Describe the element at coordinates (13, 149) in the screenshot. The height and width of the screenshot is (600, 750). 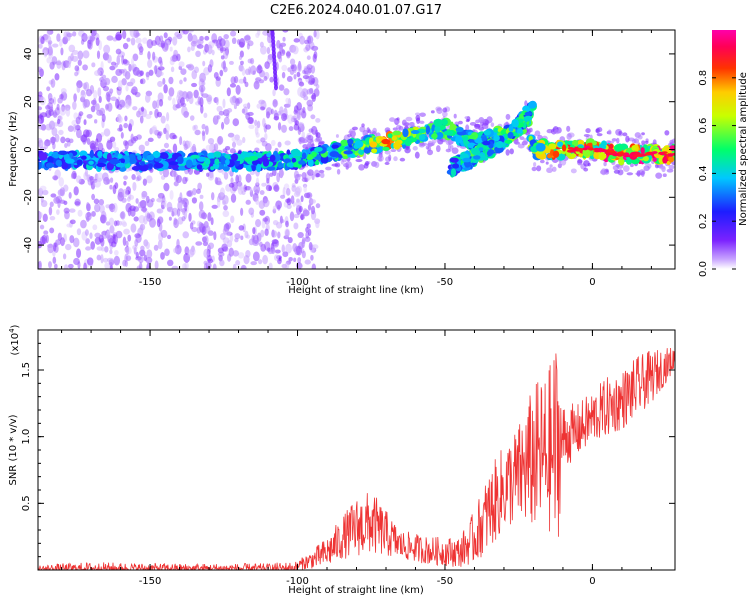
I see `spectrogram-y-axis-label: Frequency (Hz)` at that location.